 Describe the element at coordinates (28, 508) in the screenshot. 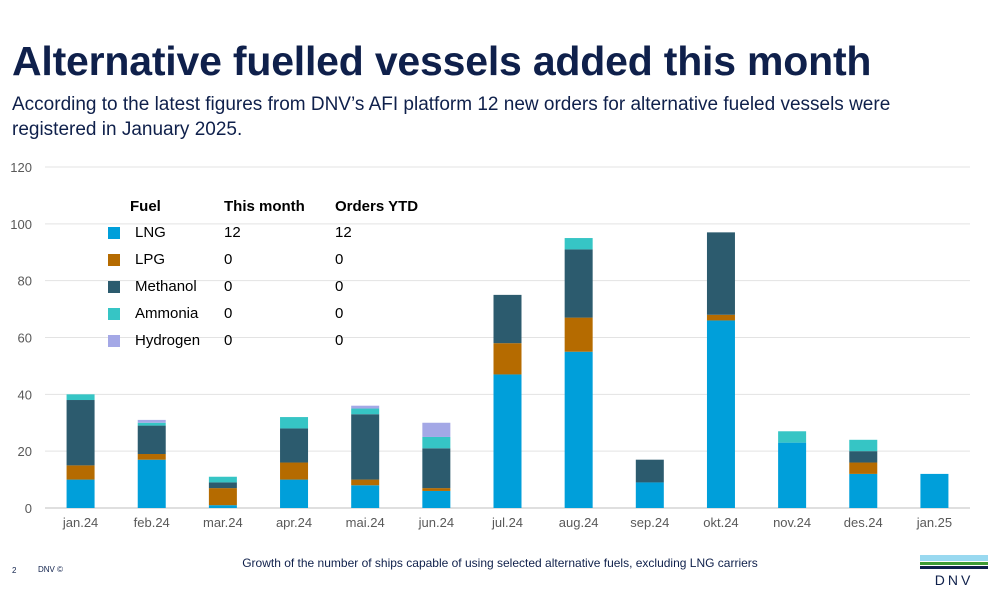

I see `y-tick-label: 0` at that location.